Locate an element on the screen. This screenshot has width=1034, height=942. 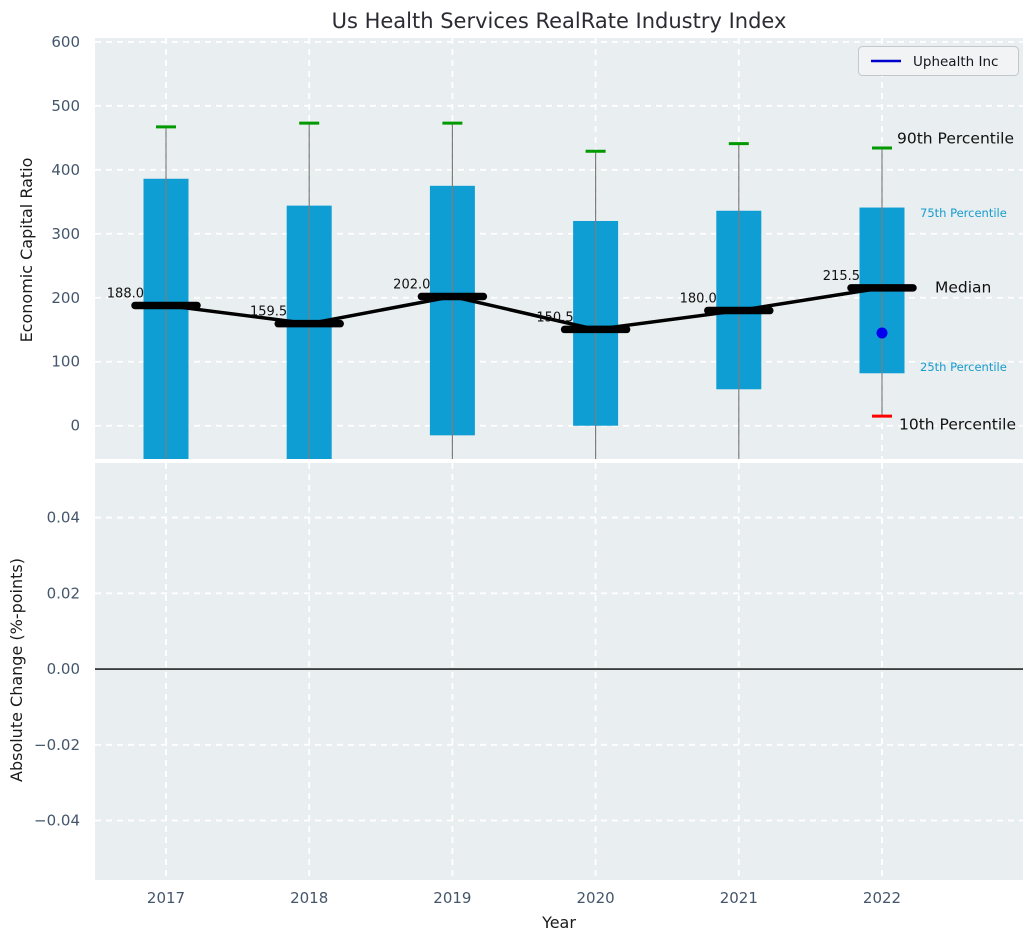
top-y-tick-label: 100 is located at coordinates (65, 362).